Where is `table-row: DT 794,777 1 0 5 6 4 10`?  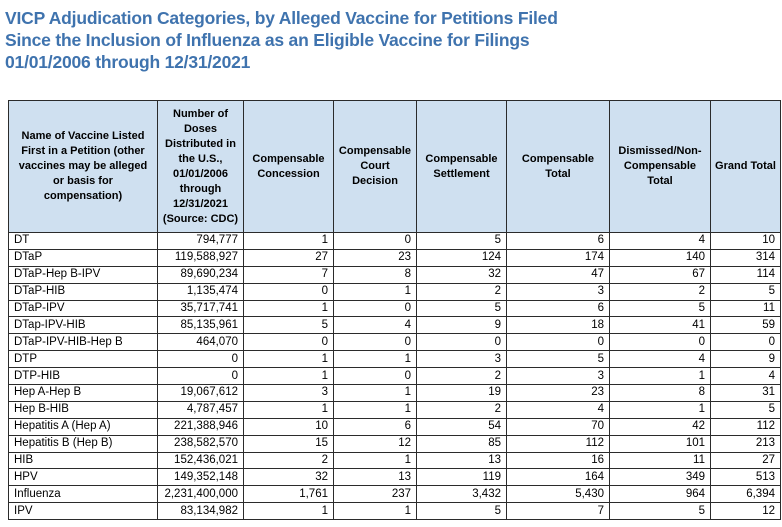 table-row: DT 794,777 1 0 5 6 4 10 is located at coordinates (394, 241).